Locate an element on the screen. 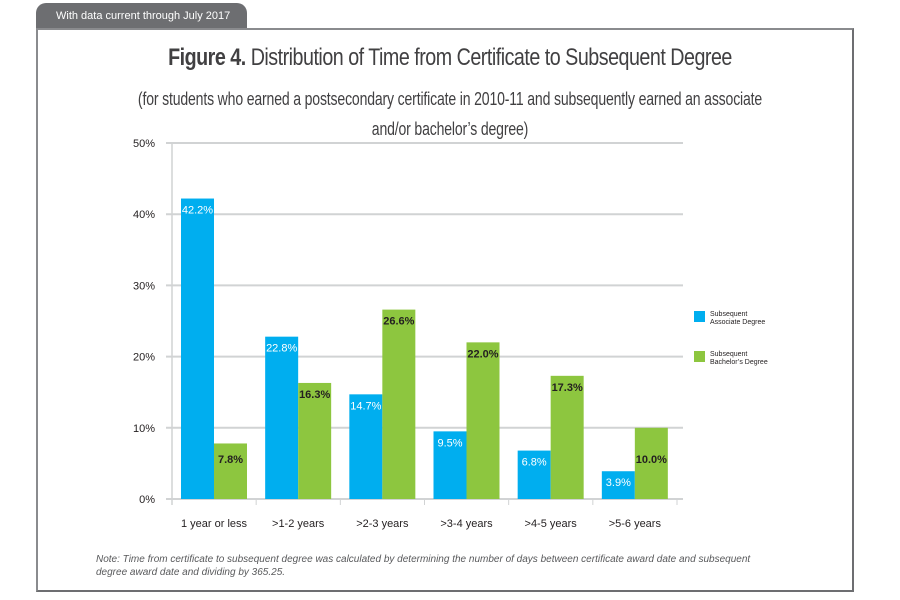 The width and height of the screenshot is (900, 600). data-label: 9.5% is located at coordinates (449, 443).